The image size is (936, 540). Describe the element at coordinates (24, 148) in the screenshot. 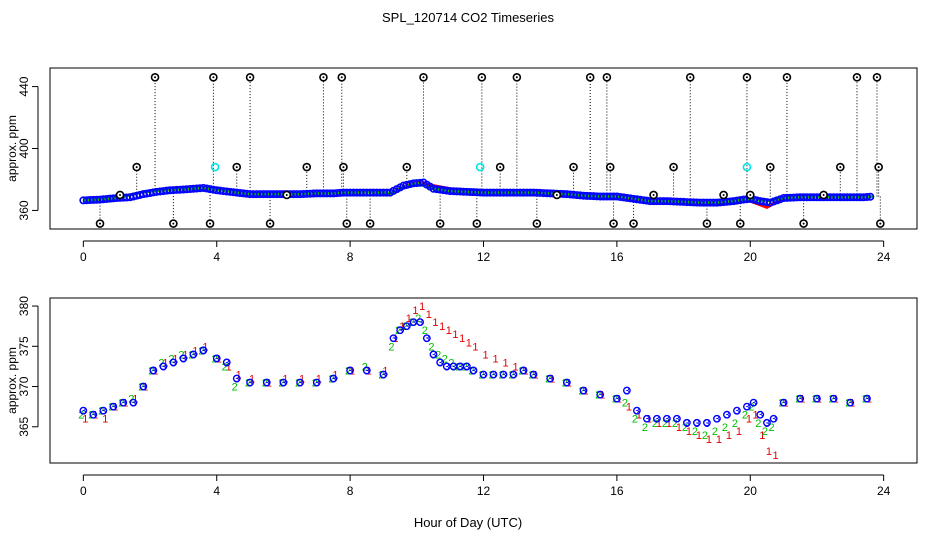

I see `y-tick-label: 400` at that location.